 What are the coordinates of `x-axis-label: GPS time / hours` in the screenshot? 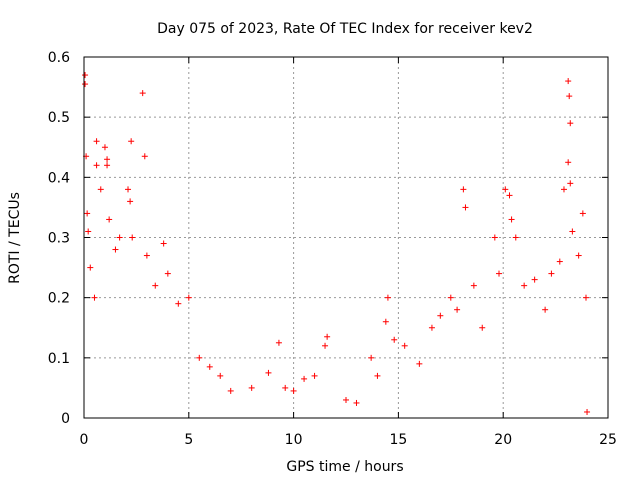 It's located at (344, 467).